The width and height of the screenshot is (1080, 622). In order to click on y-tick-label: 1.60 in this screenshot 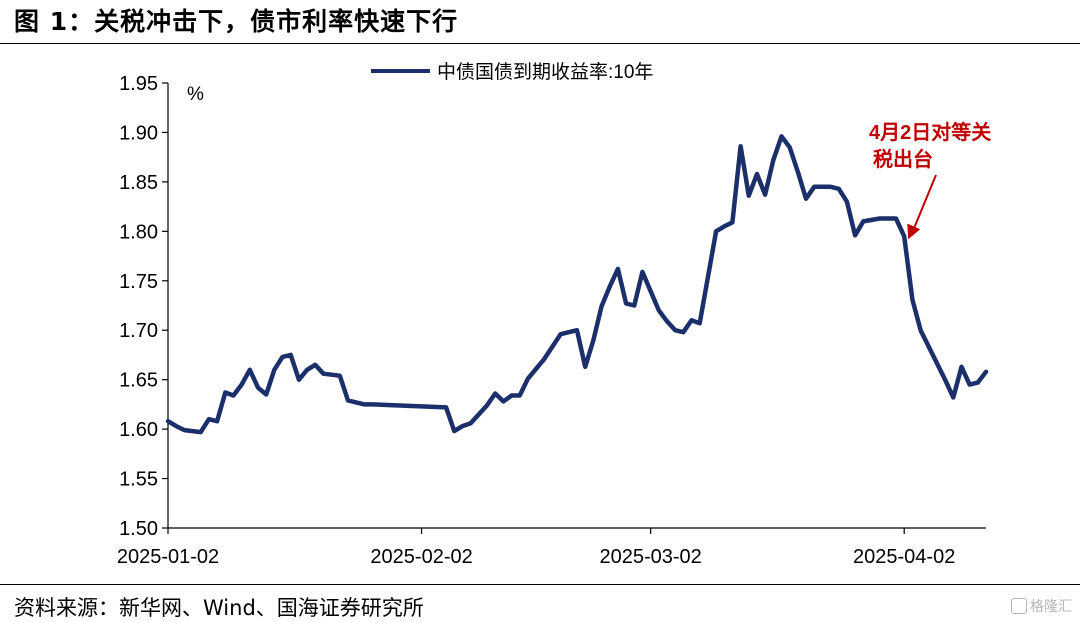, I will do `click(138, 430)`.